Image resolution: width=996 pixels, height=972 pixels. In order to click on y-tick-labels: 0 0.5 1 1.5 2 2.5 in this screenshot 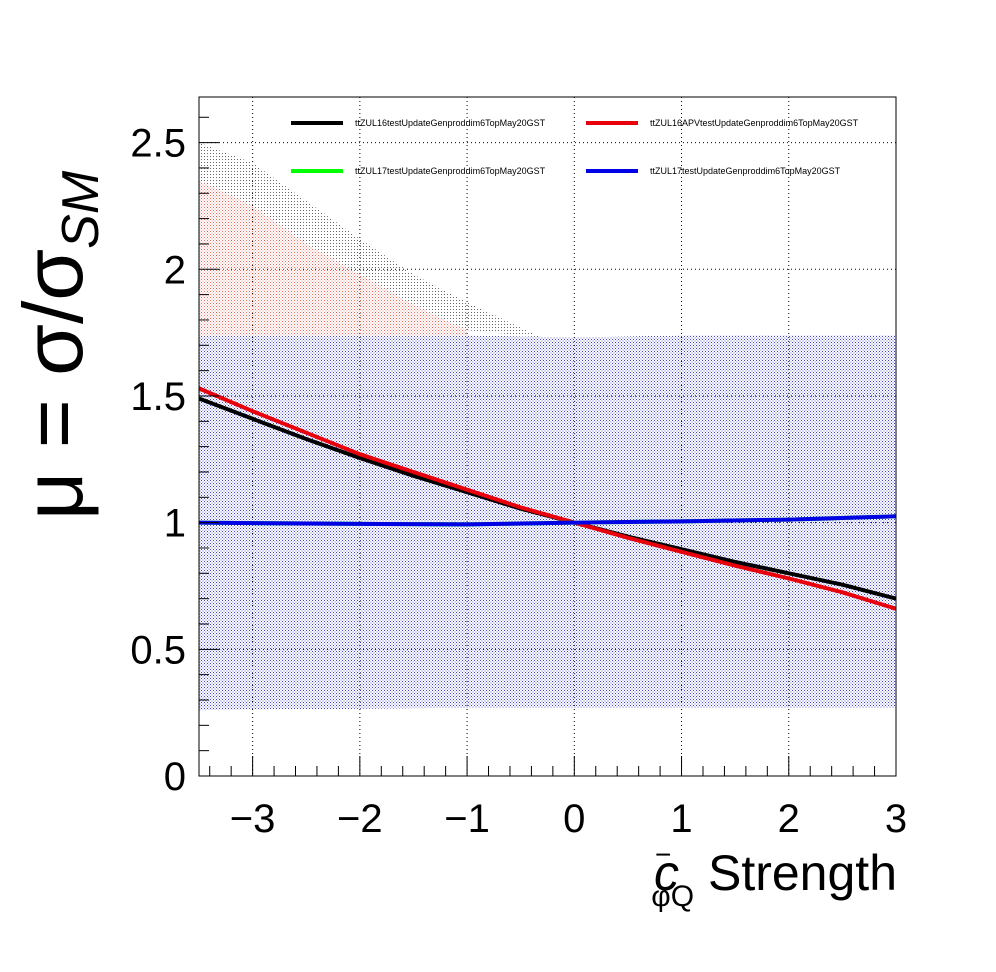, I will do `click(158, 460)`.